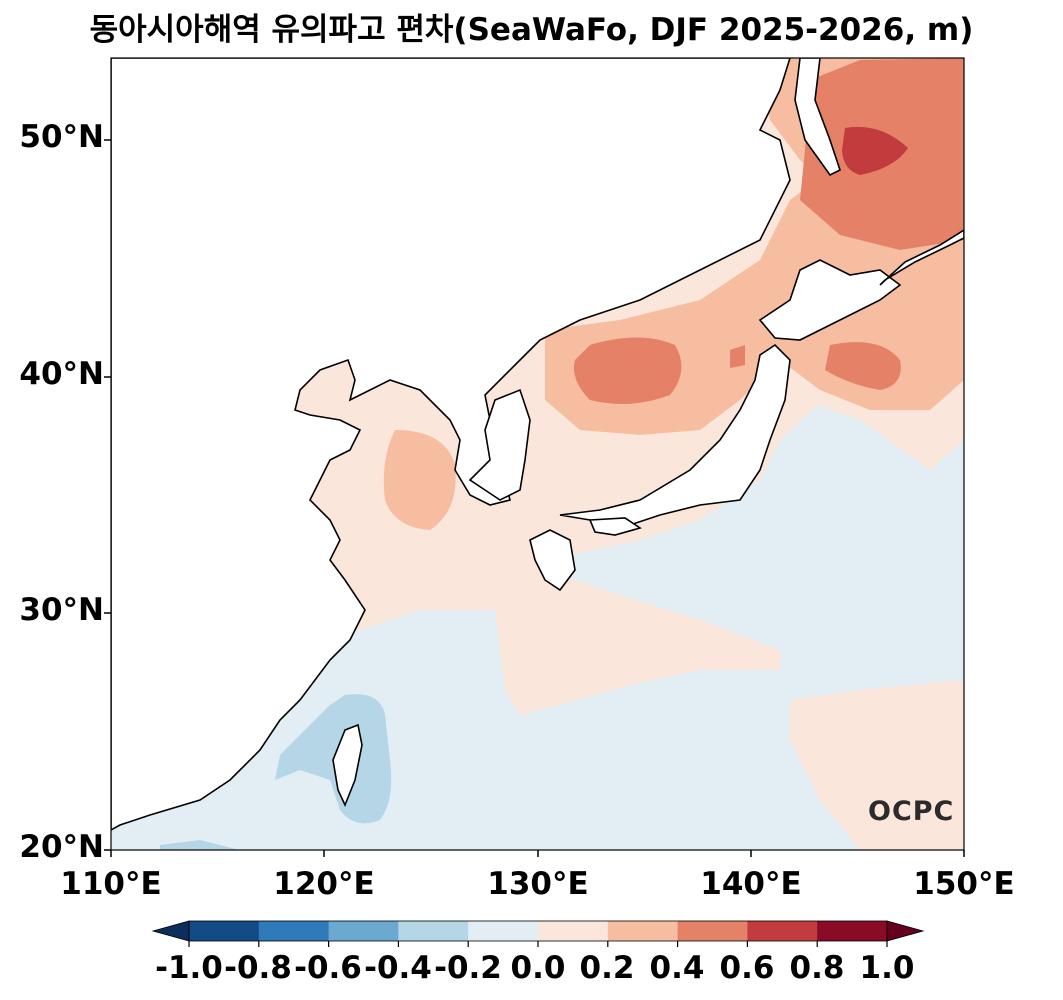 The image size is (1063, 1000). I want to click on field-band-0.6-okhotsk, so click(875, 150).